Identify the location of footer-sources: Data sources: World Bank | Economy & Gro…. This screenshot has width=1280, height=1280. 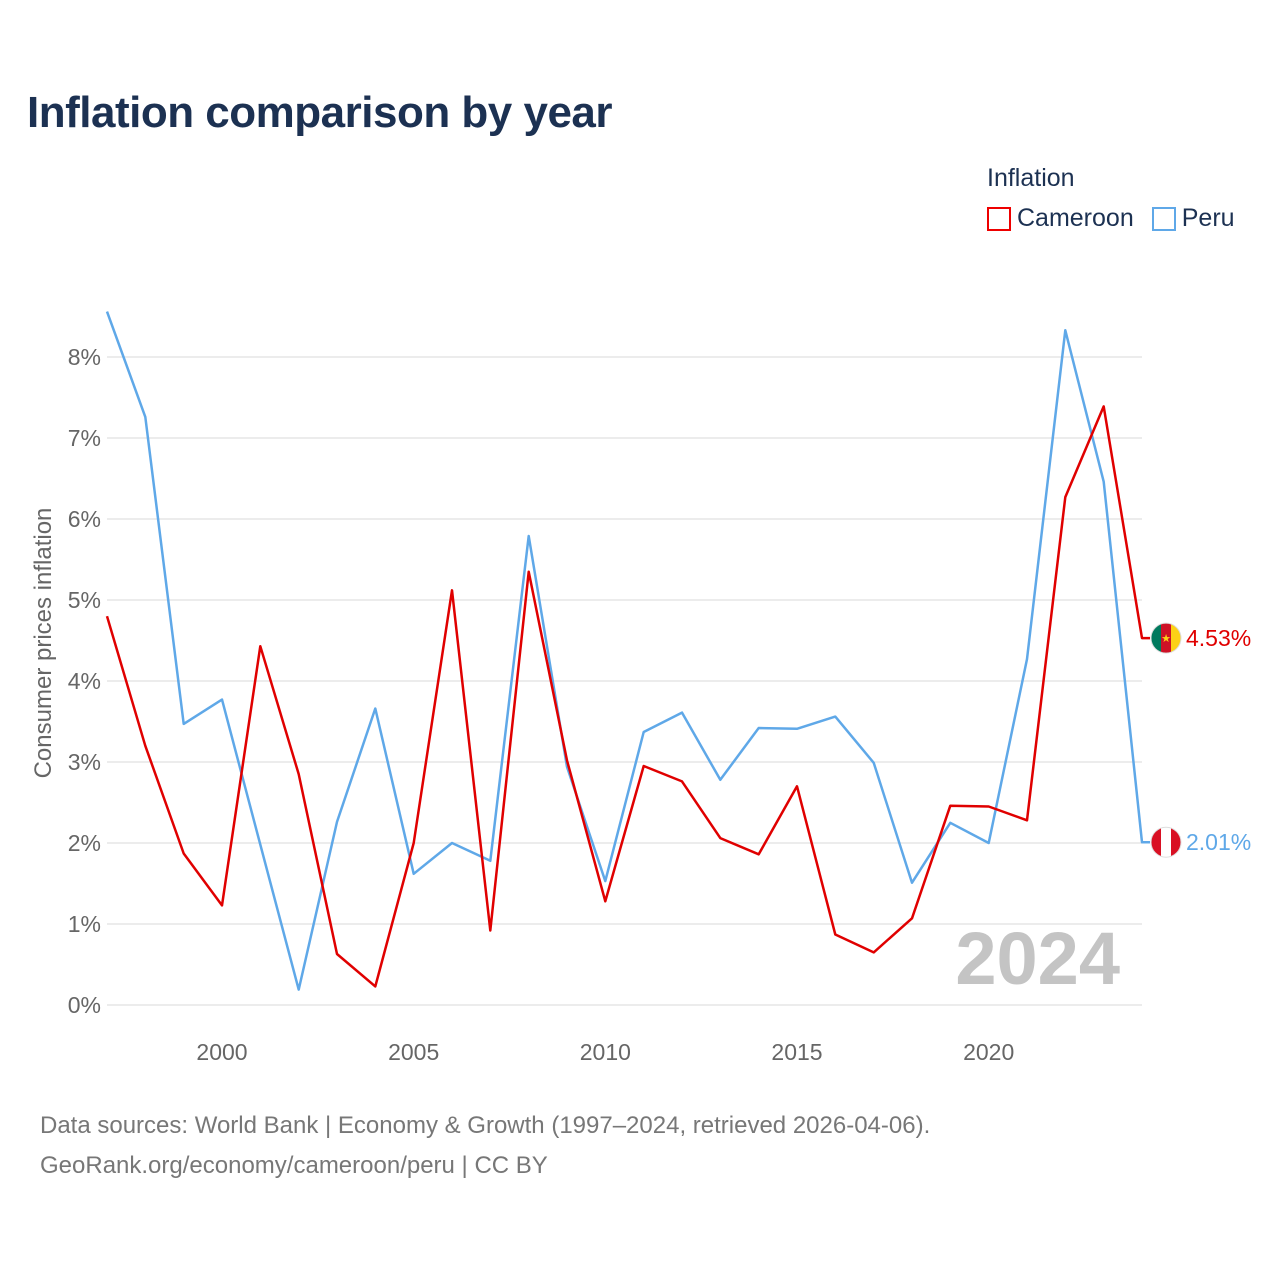
(485, 1125).